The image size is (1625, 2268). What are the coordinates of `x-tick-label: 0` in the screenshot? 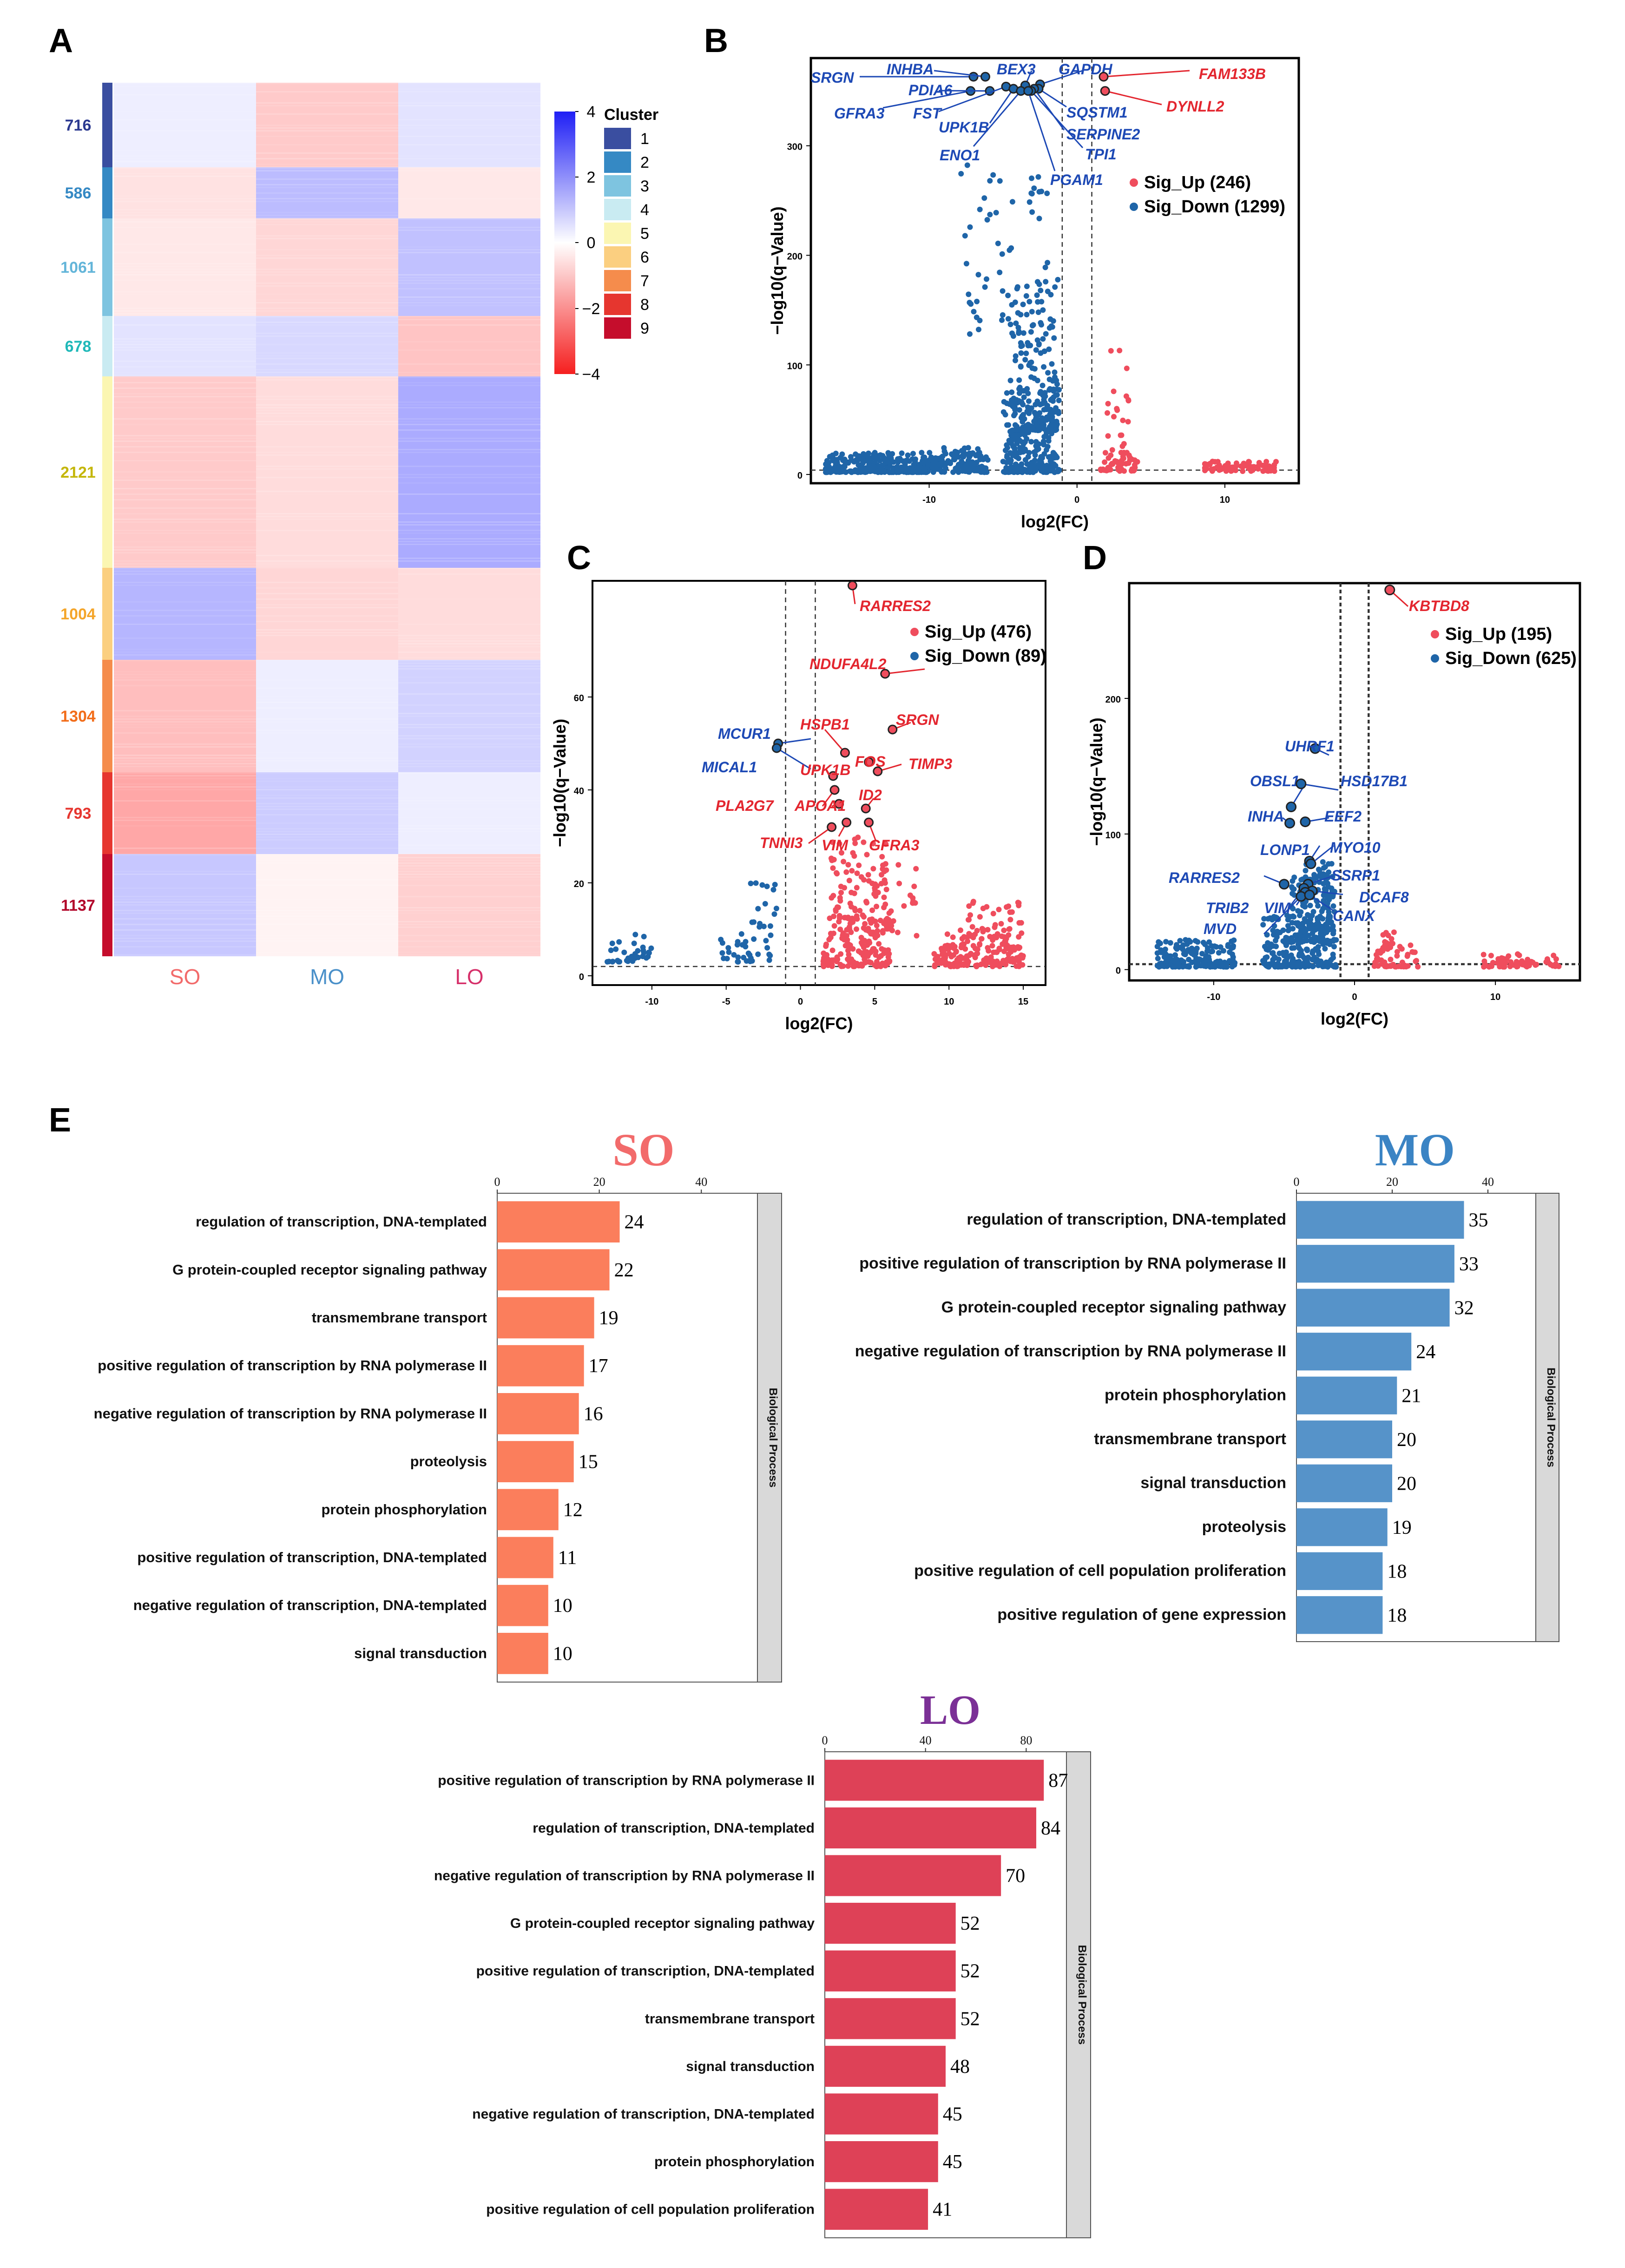 It's located at (801, 1002).